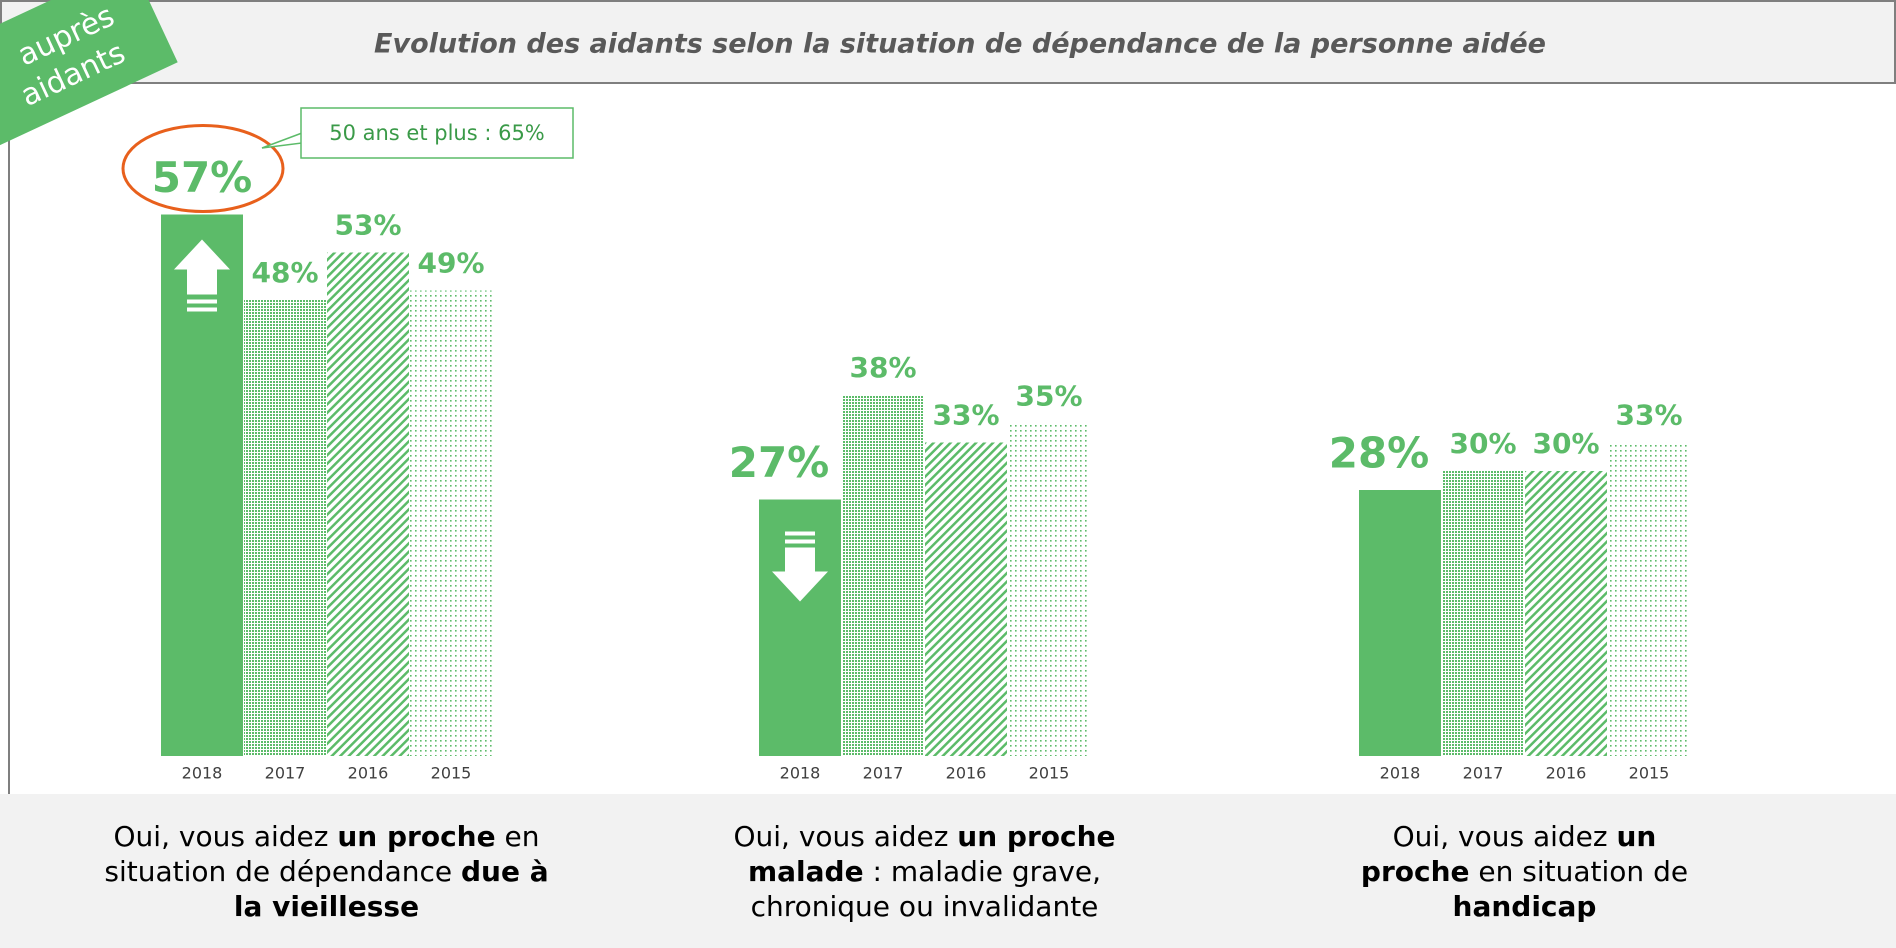 This screenshot has width=1896, height=948. What do you see at coordinates (1415, 871) in the screenshot?
I see `caption-segment: proche` at bounding box center [1415, 871].